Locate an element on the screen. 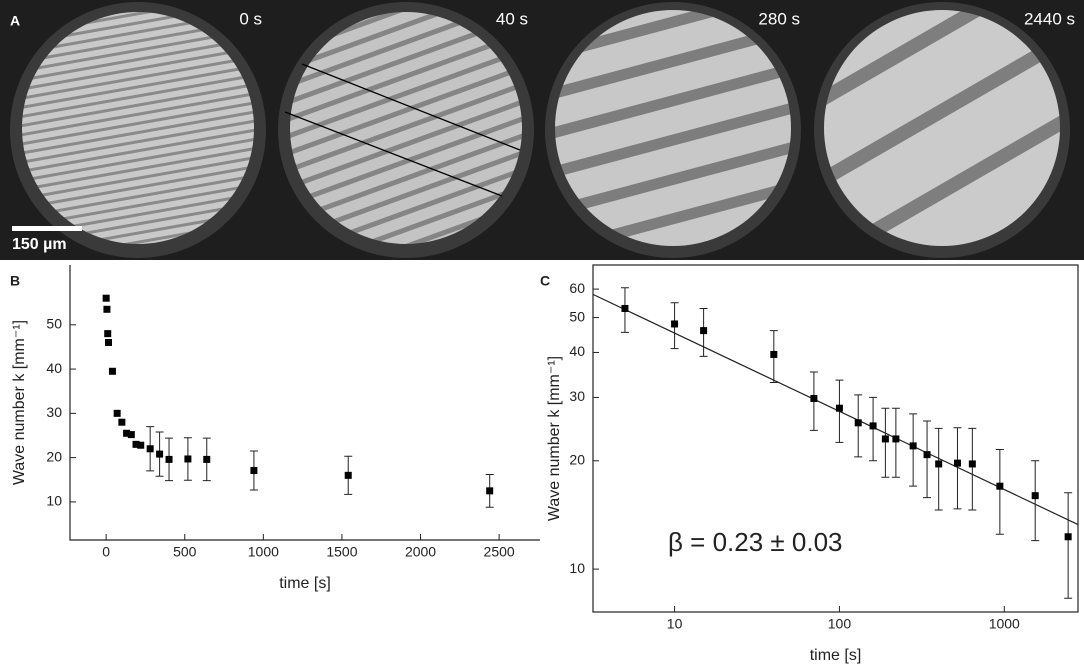 This screenshot has width=1084, height=669. time-label: 280 s is located at coordinates (779, 18).